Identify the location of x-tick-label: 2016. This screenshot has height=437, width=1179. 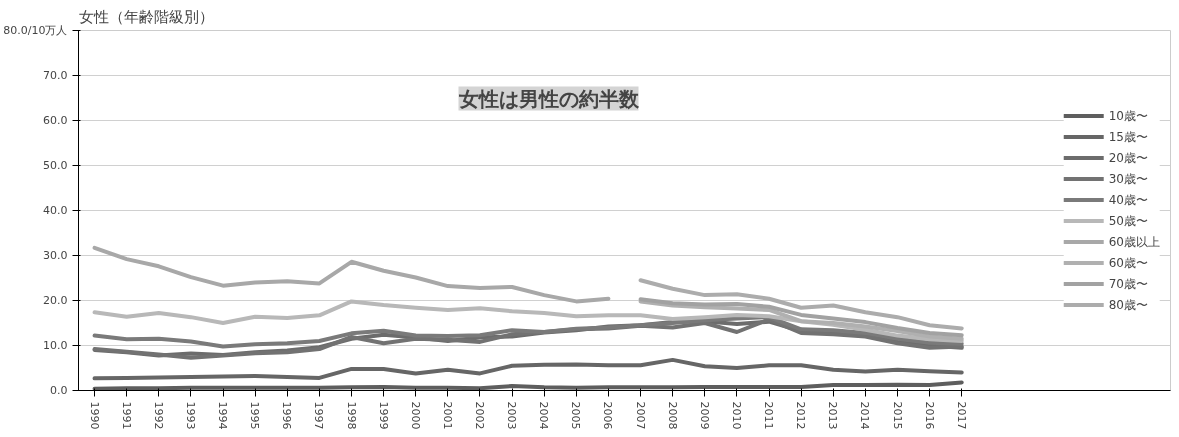
(929, 415).